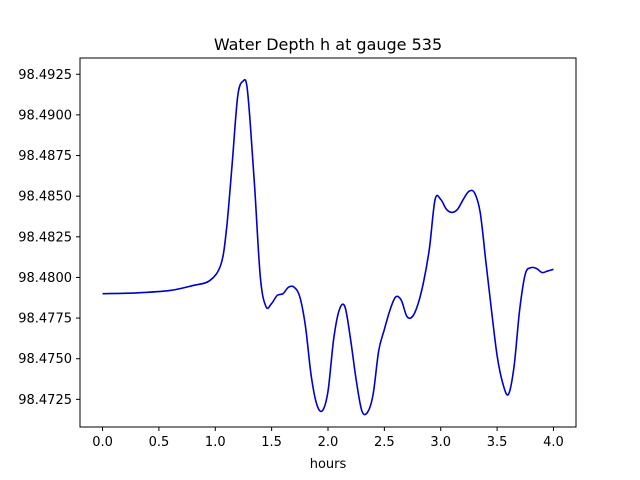  I want to click on chart-title: Water Depth h at gauge 535, so click(328, 44).